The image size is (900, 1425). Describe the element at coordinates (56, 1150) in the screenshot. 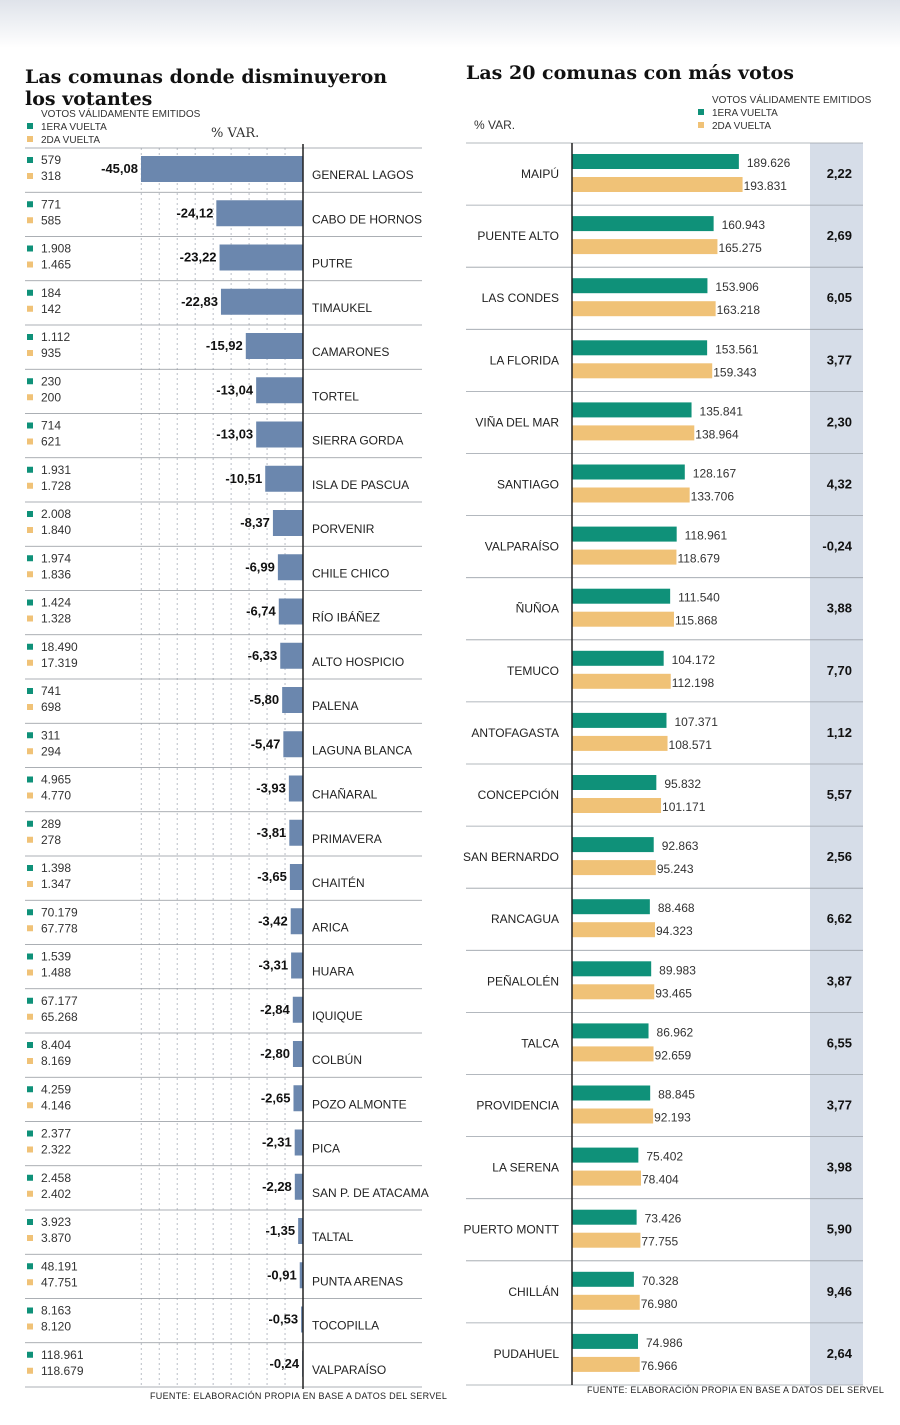

I see `second-round-votes: 2.322` at that location.